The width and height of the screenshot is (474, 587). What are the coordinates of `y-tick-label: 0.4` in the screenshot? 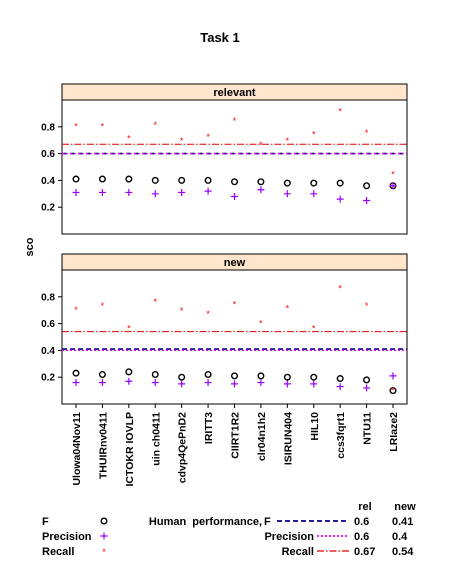 It's located at (48, 181).